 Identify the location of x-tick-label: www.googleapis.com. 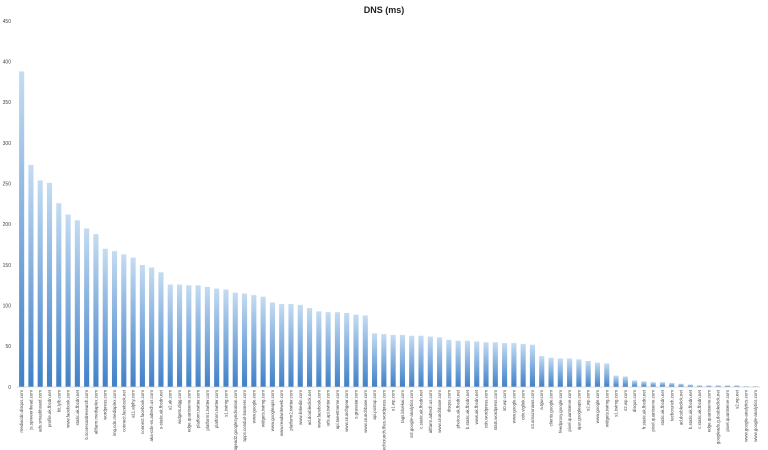
(272, 411).